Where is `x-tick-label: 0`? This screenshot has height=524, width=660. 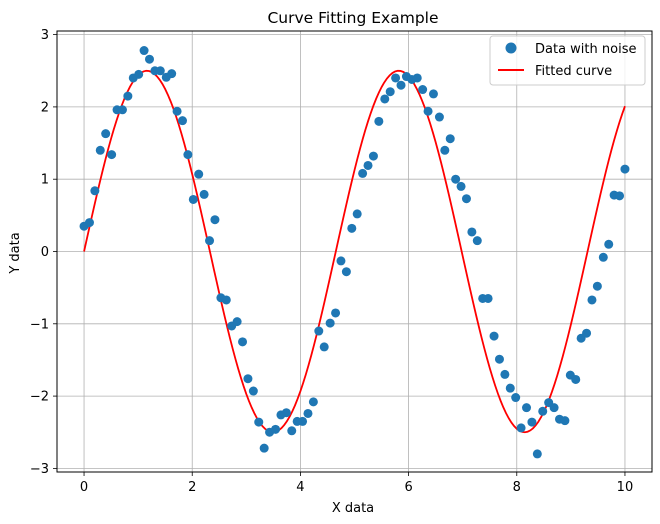
x-tick-label: 0 is located at coordinates (84, 487).